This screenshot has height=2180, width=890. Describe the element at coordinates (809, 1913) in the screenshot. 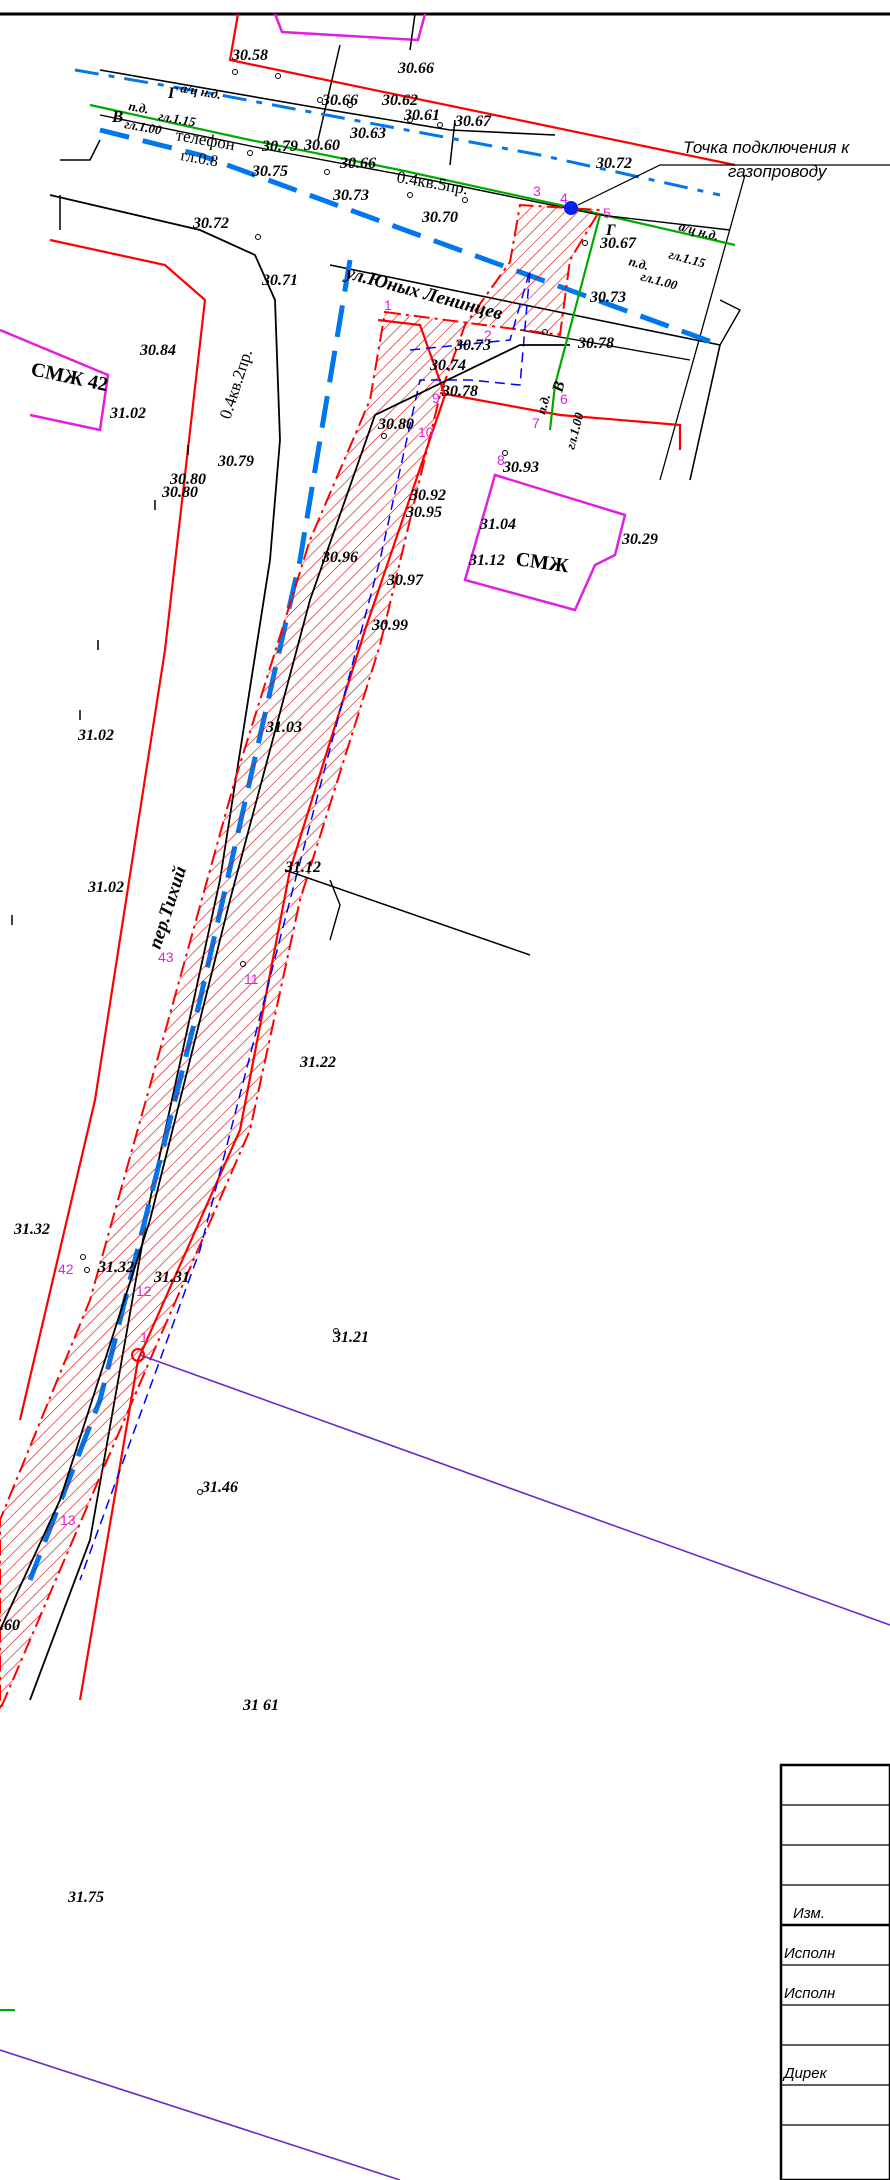

I see `title-block-izm: Изм.` at that location.